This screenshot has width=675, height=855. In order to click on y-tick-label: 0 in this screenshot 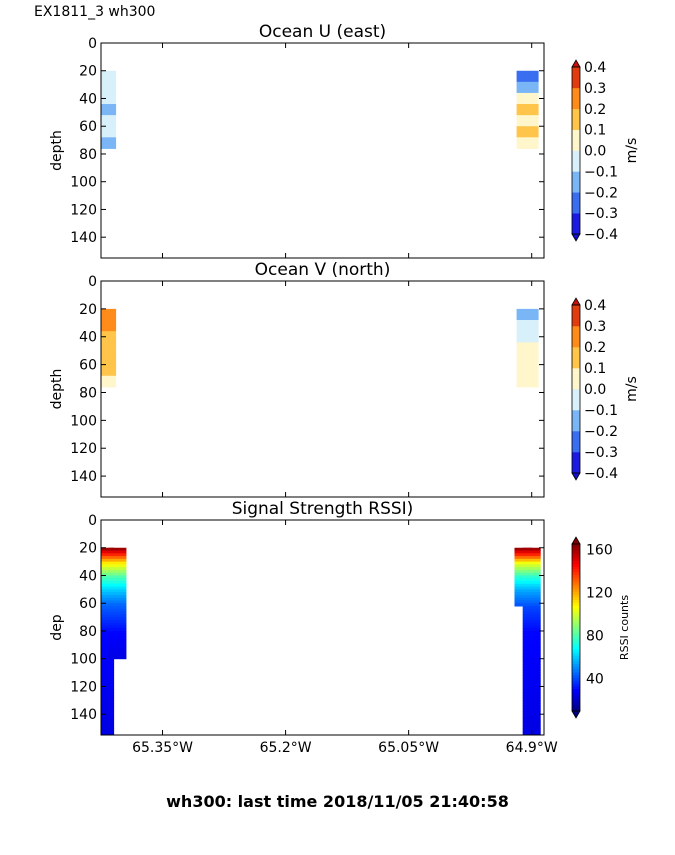, I will do `click(92, 44)`.